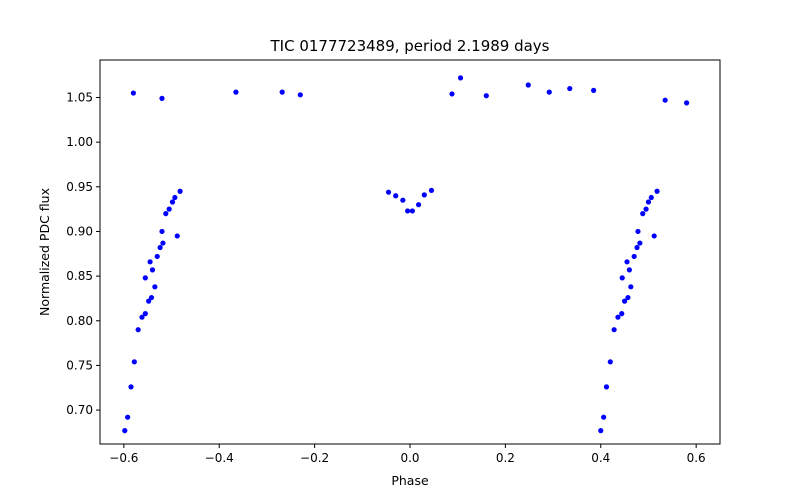 Image resolution: width=800 pixels, height=504 pixels. I want to click on y-tick-label: 0.90, so click(79, 231).